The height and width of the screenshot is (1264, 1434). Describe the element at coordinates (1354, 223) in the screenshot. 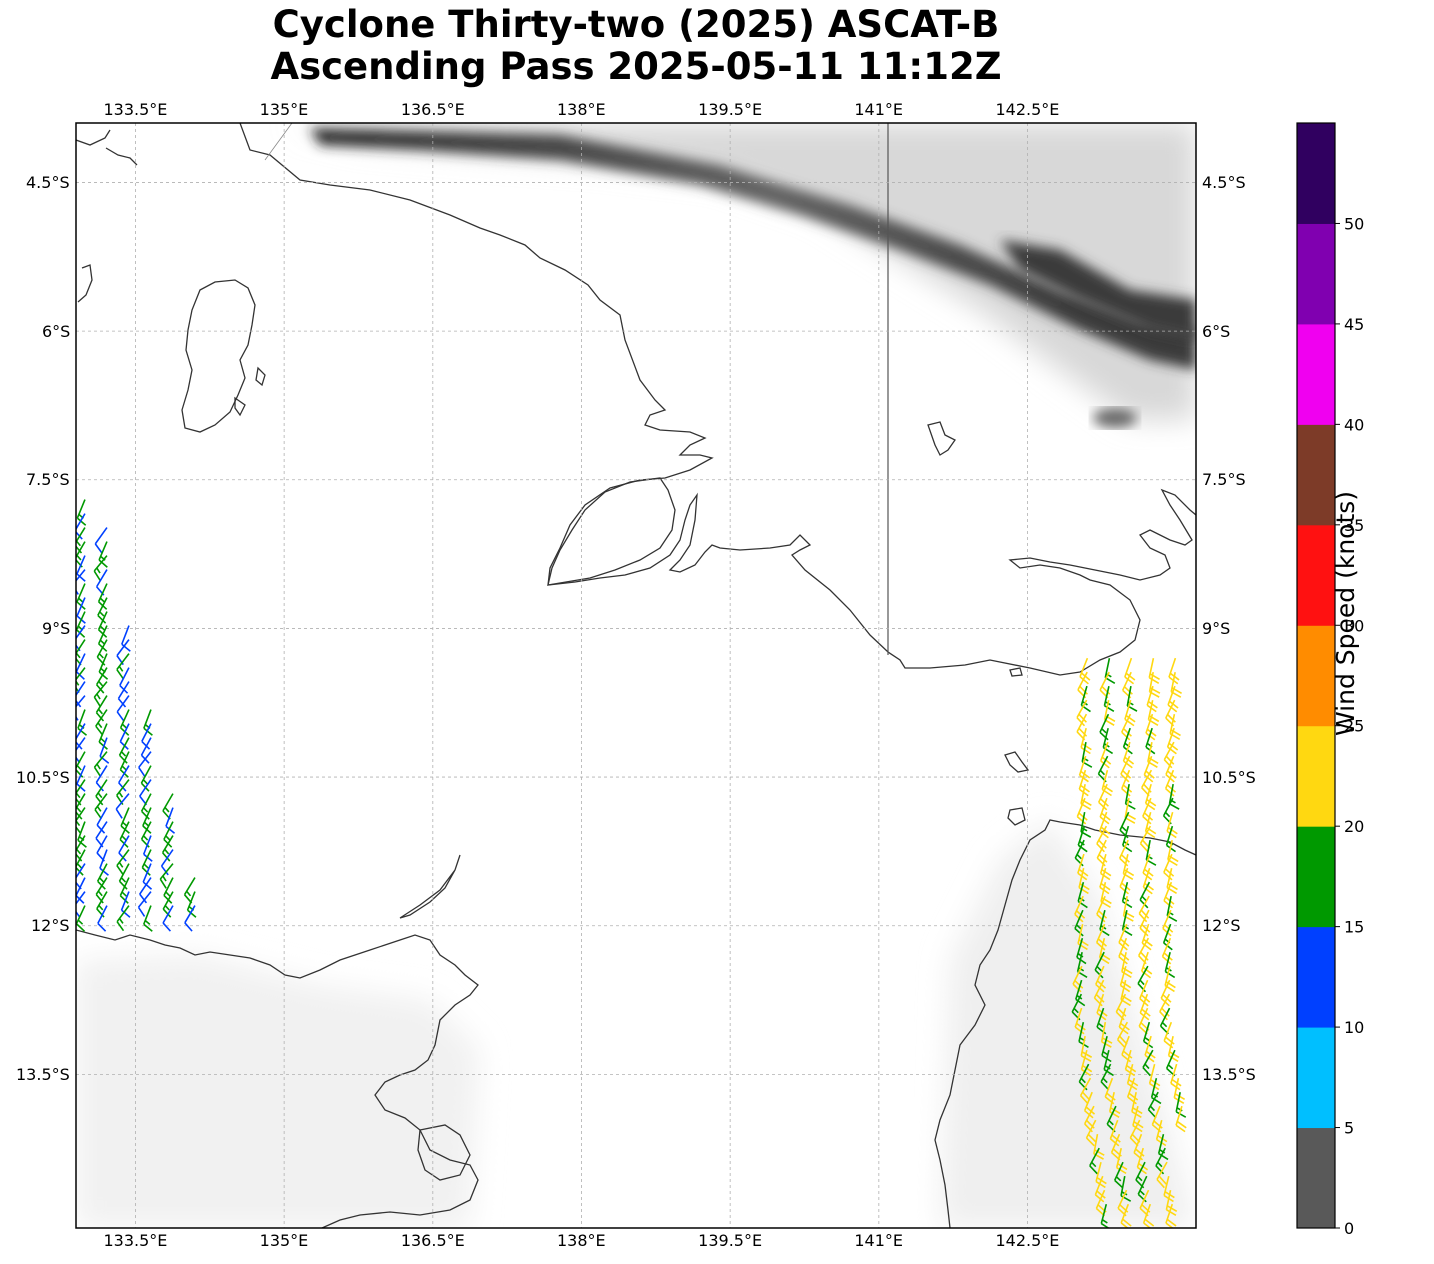

I see `colorbar-tick-label-10: 50` at that location.